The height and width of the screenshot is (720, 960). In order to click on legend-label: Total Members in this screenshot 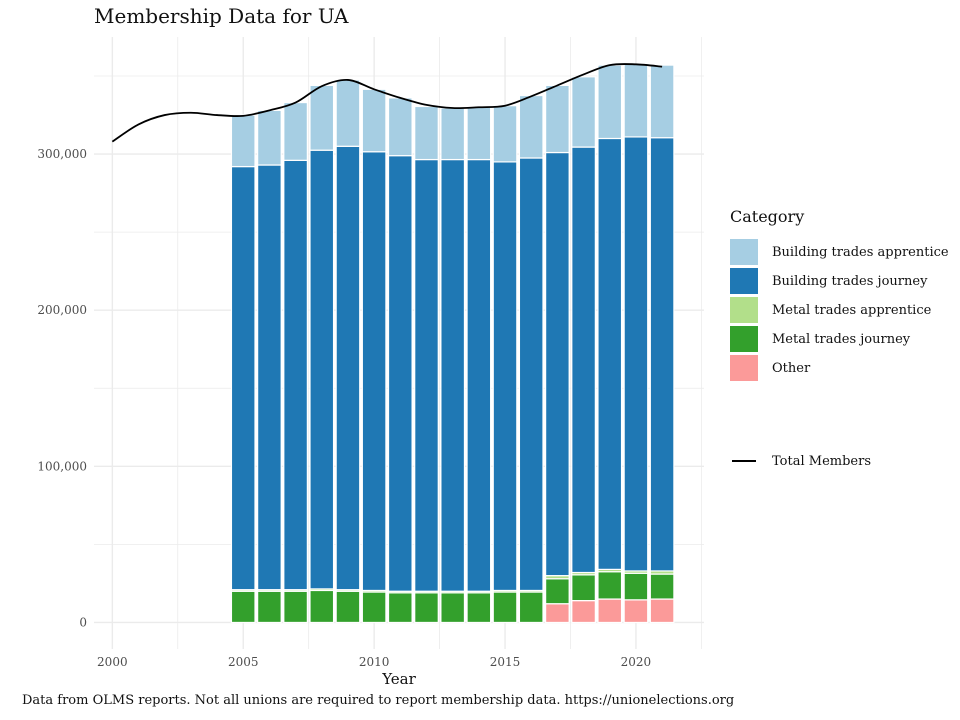, I will do `click(821, 461)`.